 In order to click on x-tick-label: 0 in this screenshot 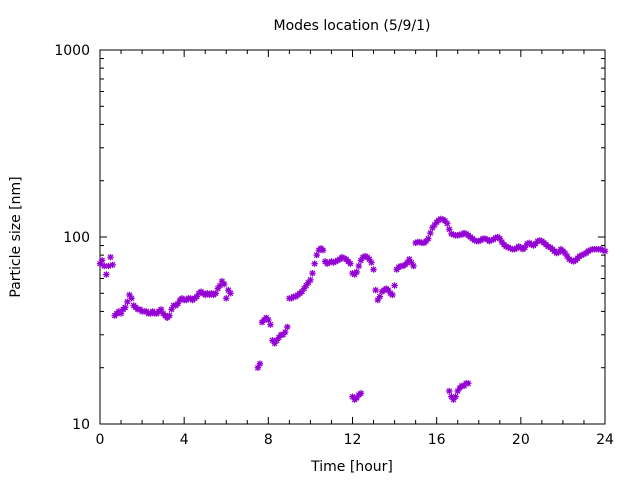, I will do `click(100, 440)`.